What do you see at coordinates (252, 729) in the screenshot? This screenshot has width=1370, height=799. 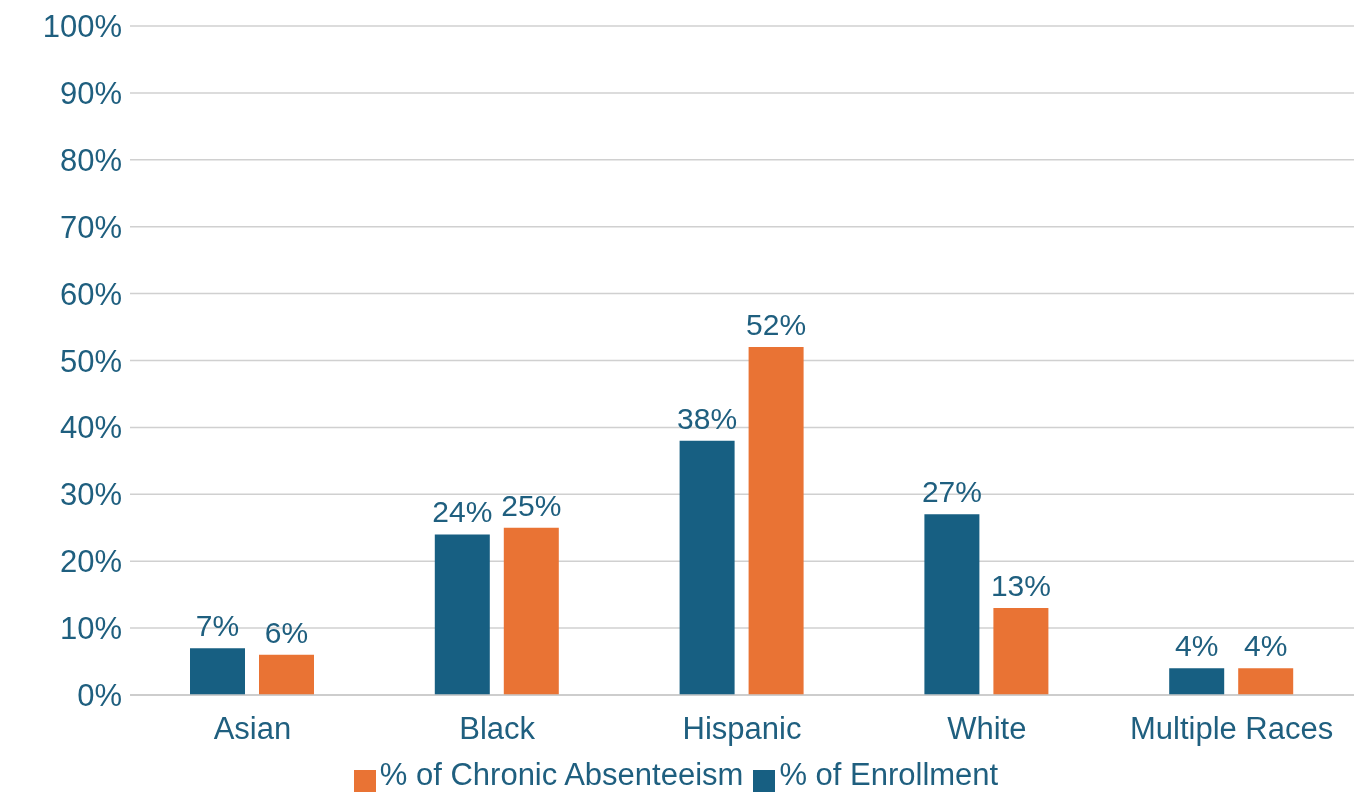 I see `x-tick-label: Asian` at bounding box center [252, 729].